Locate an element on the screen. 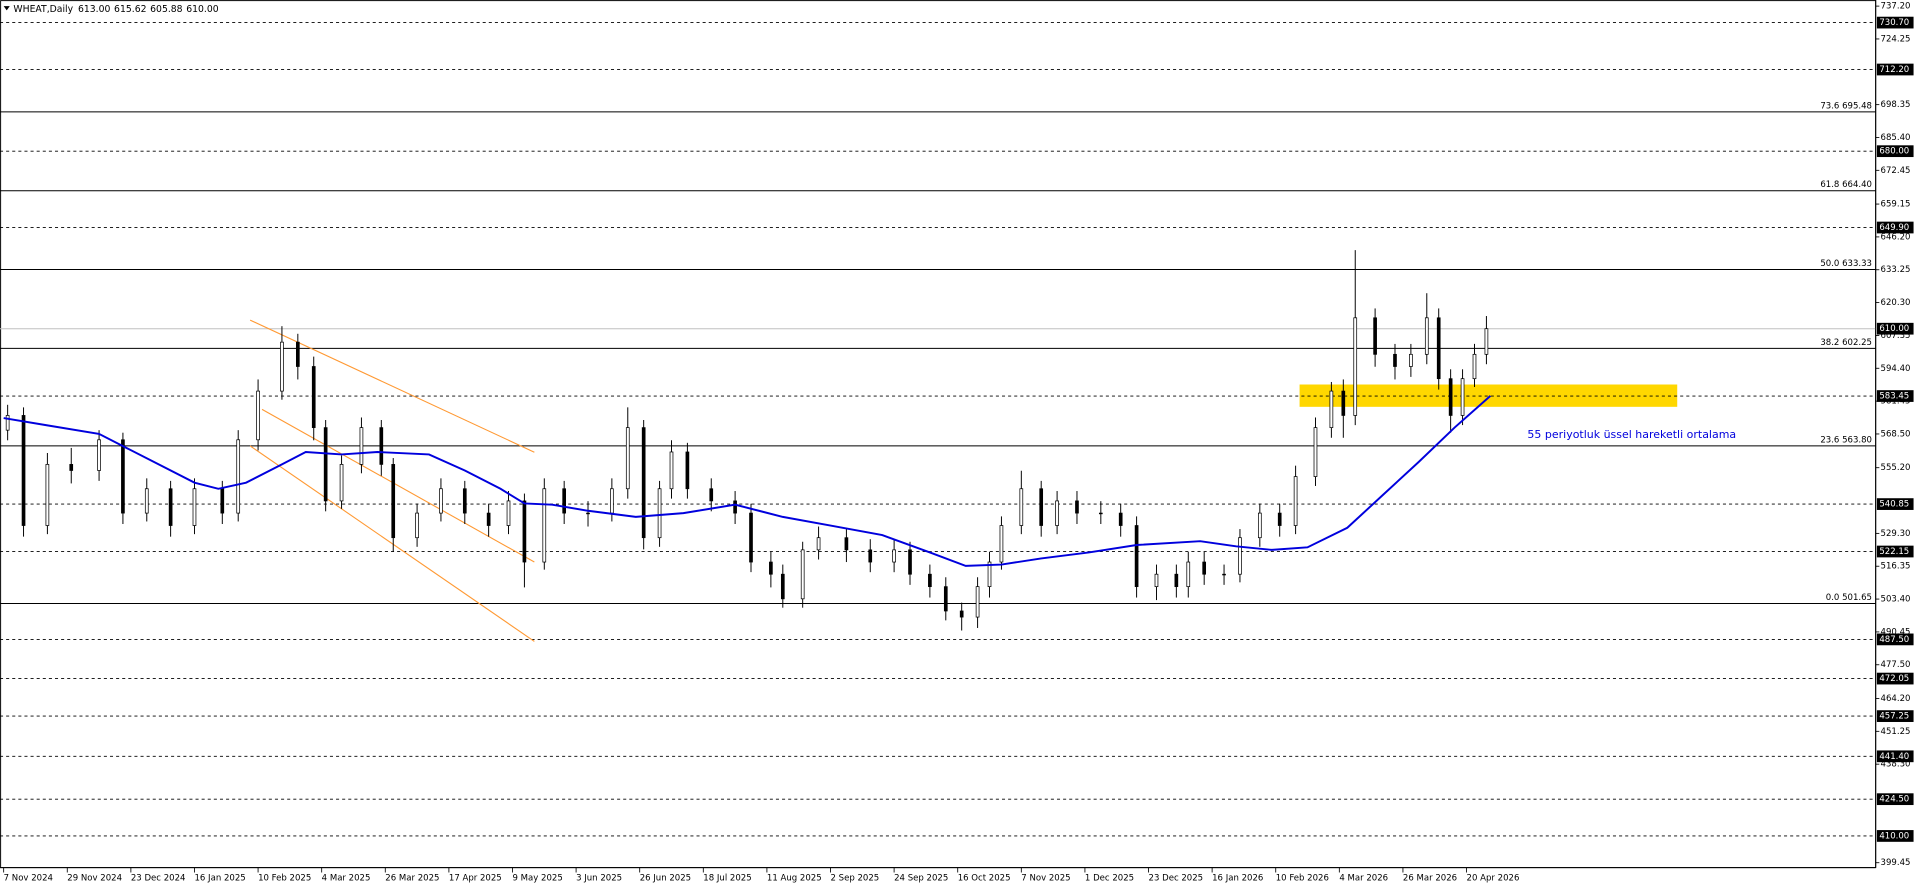 Image resolution: width=1916 pixels, height=888 pixels. y-tick-label: 737.20 is located at coordinates (1896, 7).